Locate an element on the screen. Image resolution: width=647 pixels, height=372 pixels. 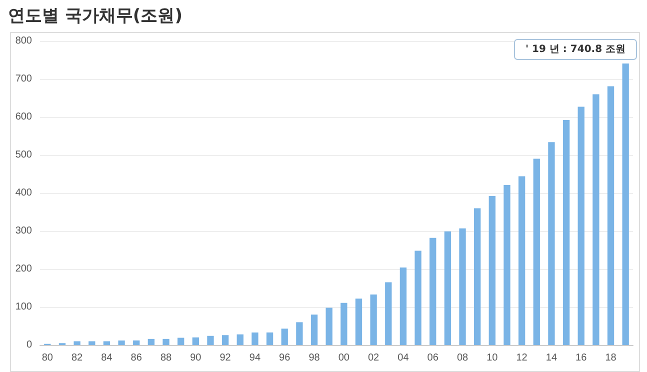
x-tick-label: 00 is located at coordinates (344, 358).